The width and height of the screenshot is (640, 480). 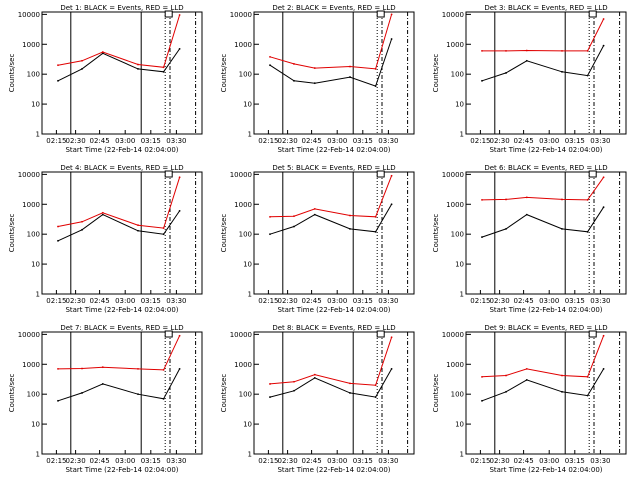 I want to click on panel-title: Det 9: BLACK = Events, RED = LLD, so click(x=545, y=328).